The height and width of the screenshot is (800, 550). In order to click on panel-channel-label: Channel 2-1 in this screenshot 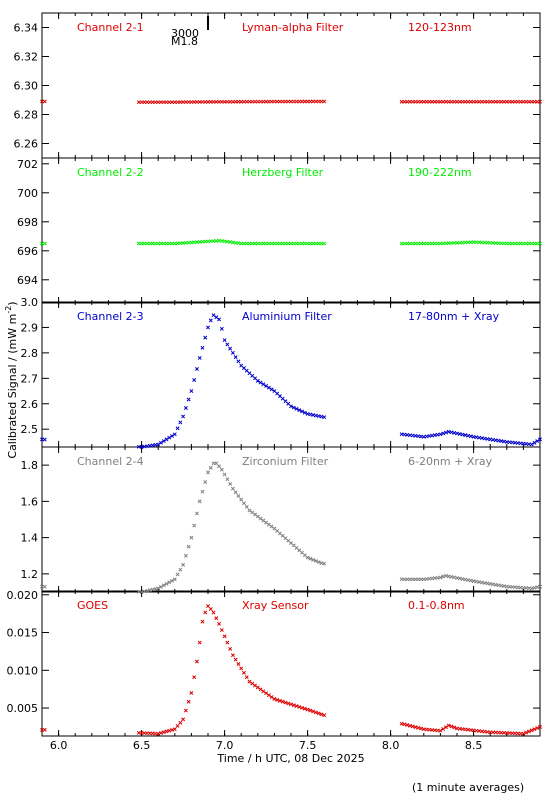, I will do `click(110, 27)`.